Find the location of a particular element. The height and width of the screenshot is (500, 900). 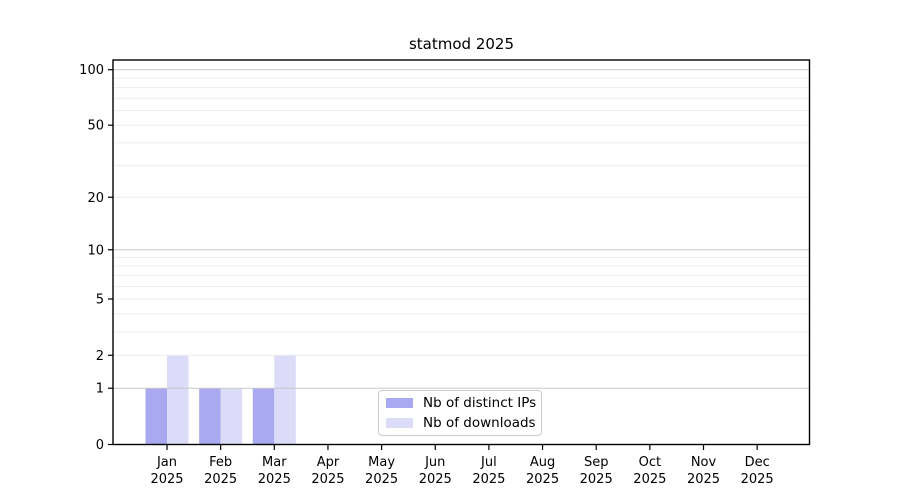

y-tick-label: 50 is located at coordinates (95, 126).